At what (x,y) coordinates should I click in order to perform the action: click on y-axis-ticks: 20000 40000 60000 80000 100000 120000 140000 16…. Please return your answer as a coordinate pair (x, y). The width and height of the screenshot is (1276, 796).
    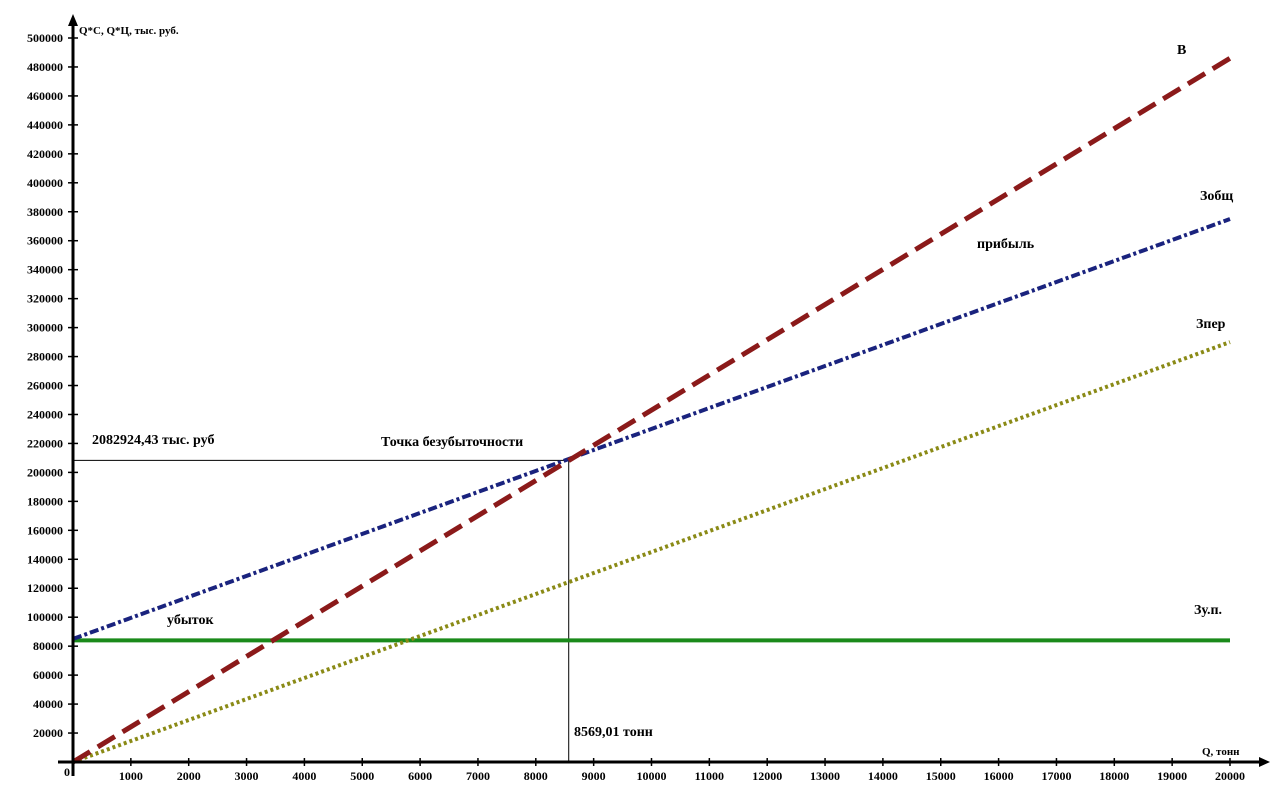
    Looking at the image, I should click on (52, 385).